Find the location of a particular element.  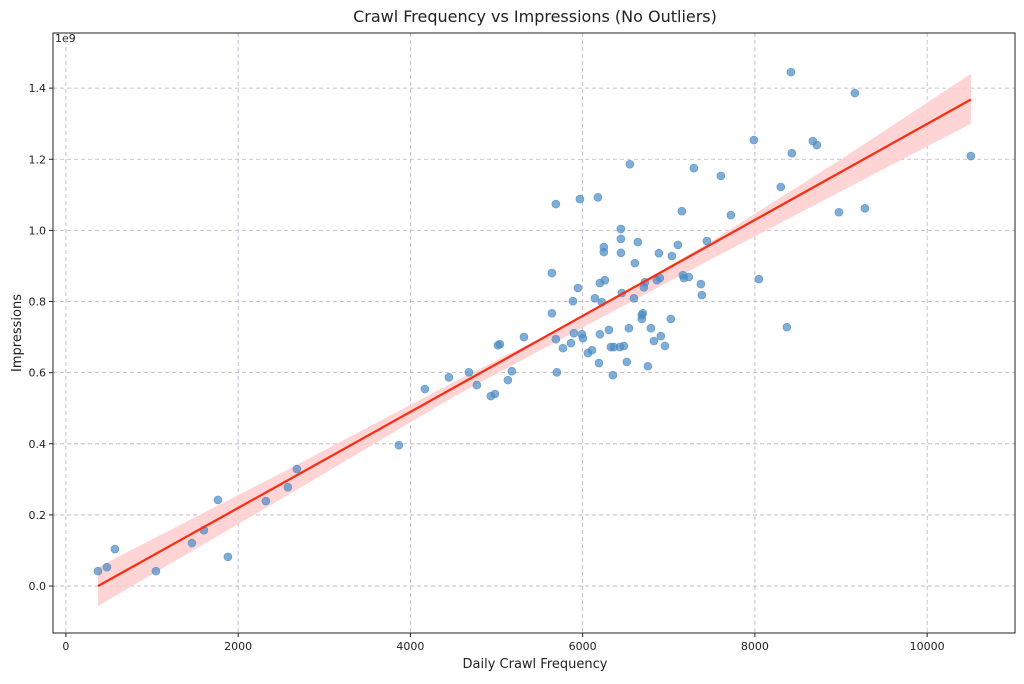

y-tick-label: 0.6 is located at coordinates (38, 373).